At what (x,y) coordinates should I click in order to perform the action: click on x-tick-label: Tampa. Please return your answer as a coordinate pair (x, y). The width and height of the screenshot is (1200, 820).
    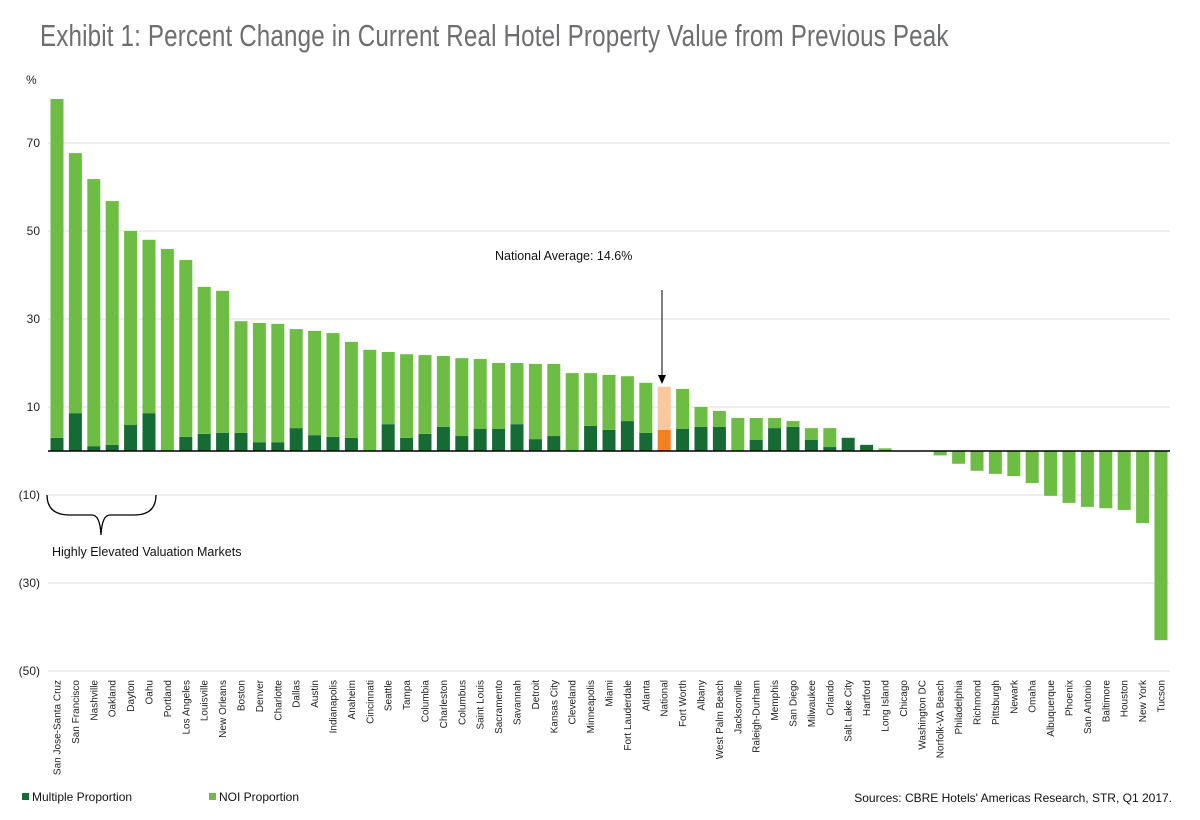
    Looking at the image, I should click on (407, 695).